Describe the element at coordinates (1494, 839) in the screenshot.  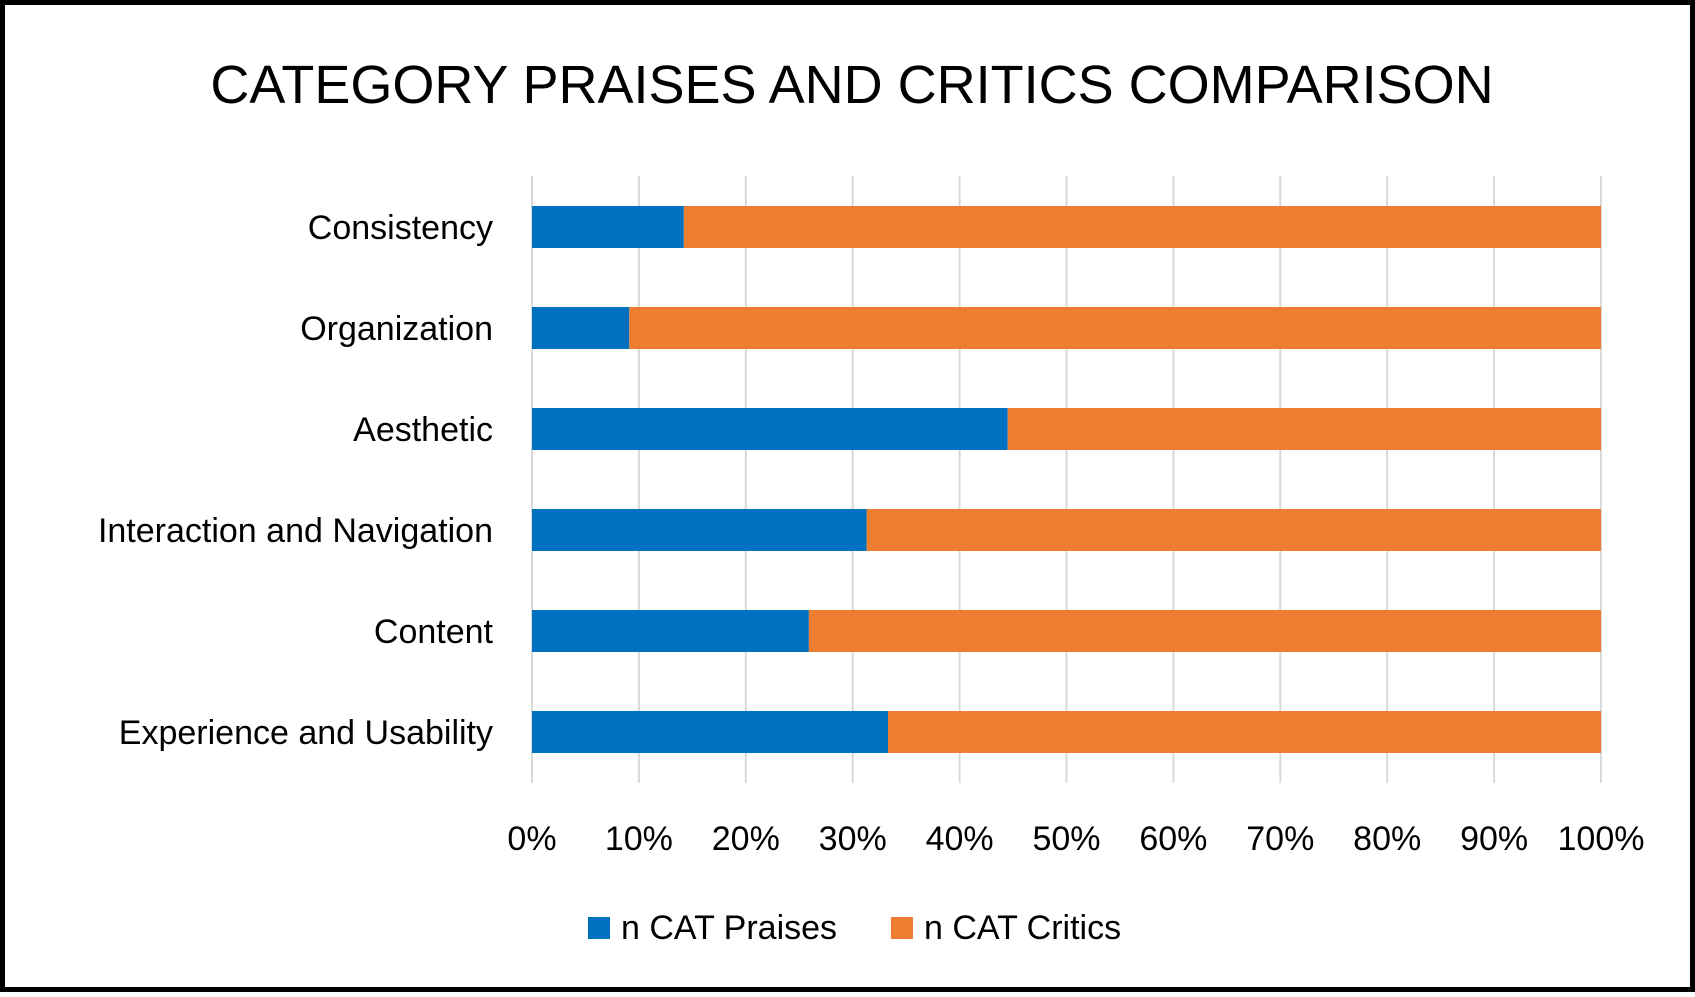
I see `x-tick-label: 90%` at that location.